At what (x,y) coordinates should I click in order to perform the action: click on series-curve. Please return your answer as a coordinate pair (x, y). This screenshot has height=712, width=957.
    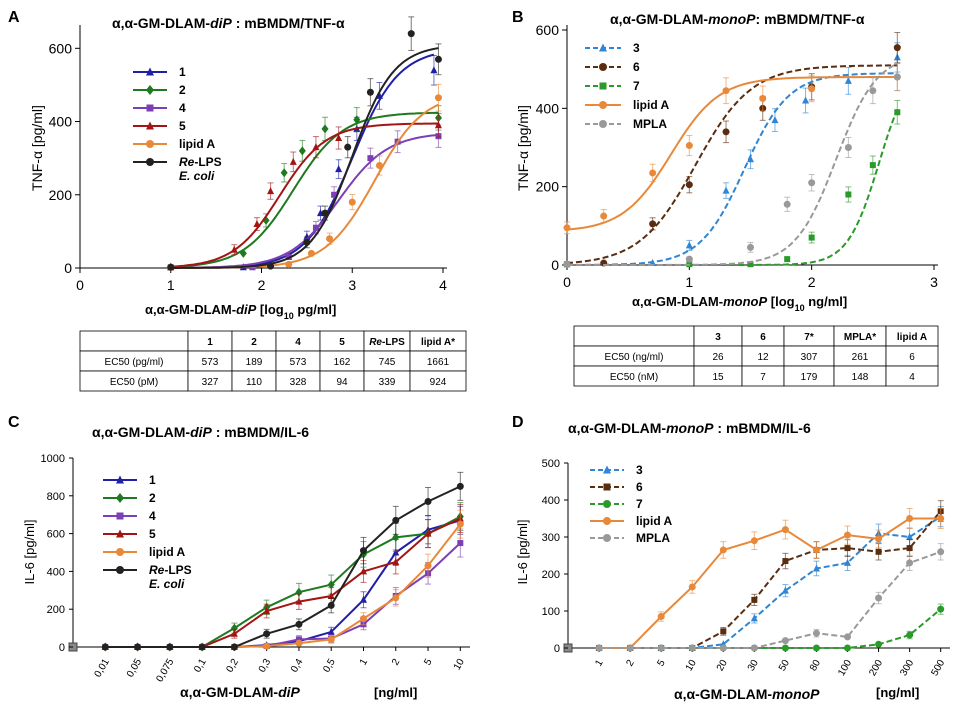
    Looking at the image, I should click on (732, 169).